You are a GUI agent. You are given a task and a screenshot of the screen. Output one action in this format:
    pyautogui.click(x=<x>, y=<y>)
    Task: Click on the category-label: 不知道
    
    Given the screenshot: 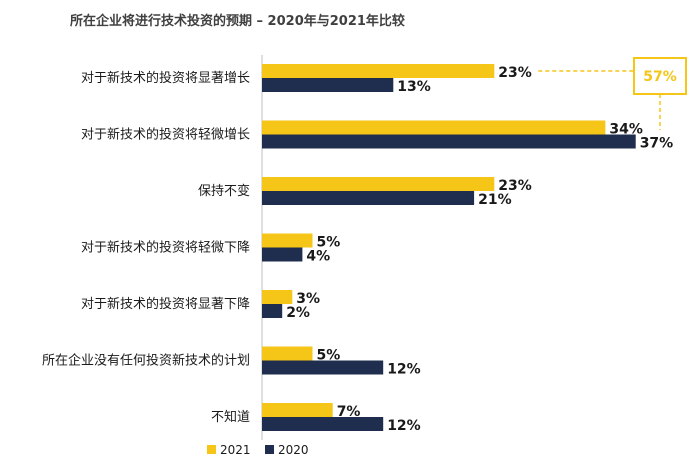 What is the action you would take?
    pyautogui.click(x=230, y=417)
    